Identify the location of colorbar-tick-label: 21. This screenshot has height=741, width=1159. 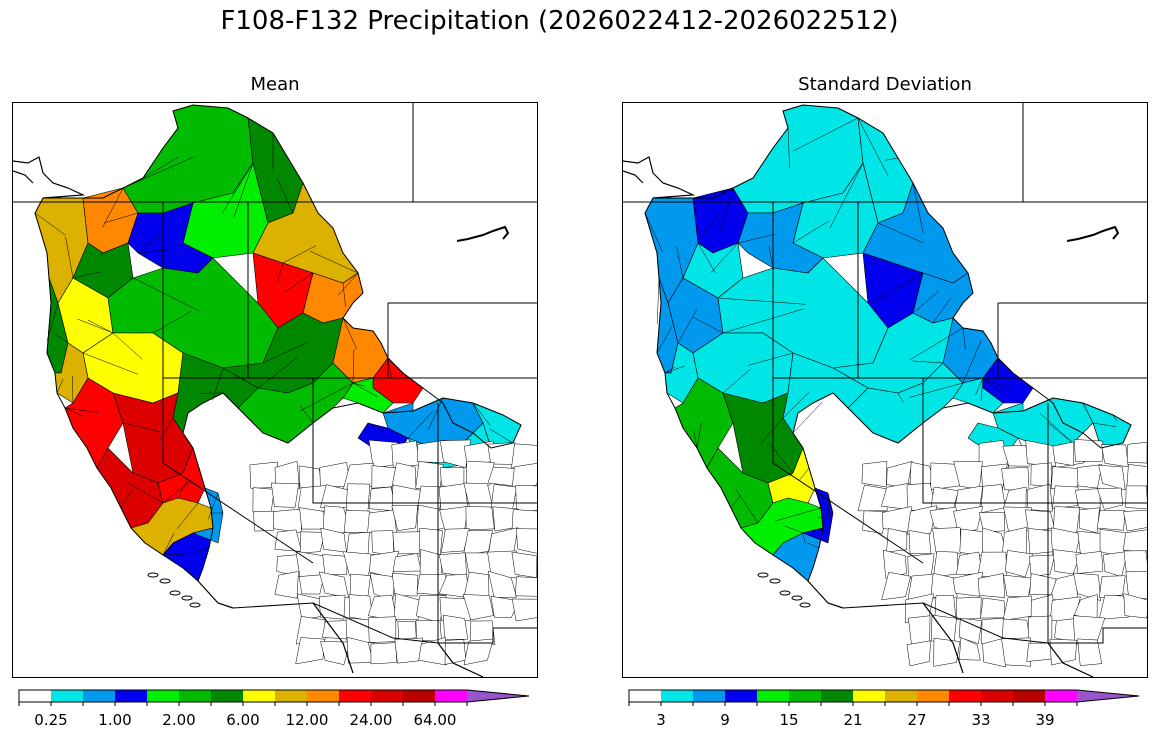
(853, 720).